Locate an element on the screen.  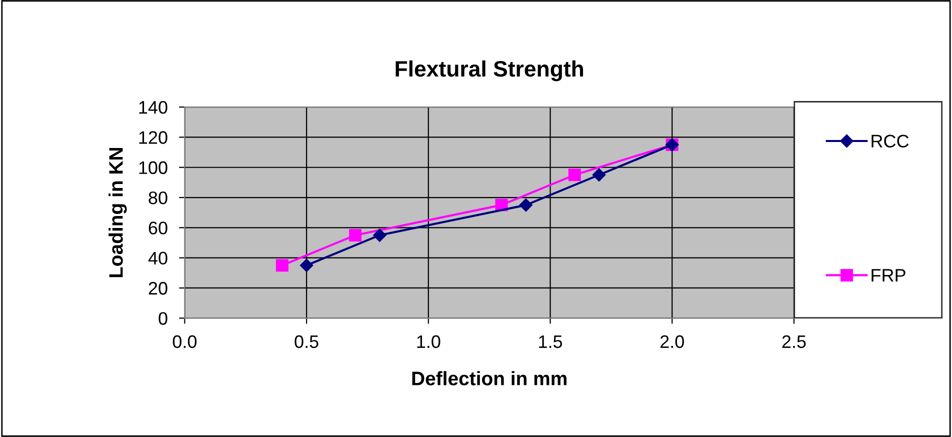
legend-label: RCC is located at coordinates (890, 141).